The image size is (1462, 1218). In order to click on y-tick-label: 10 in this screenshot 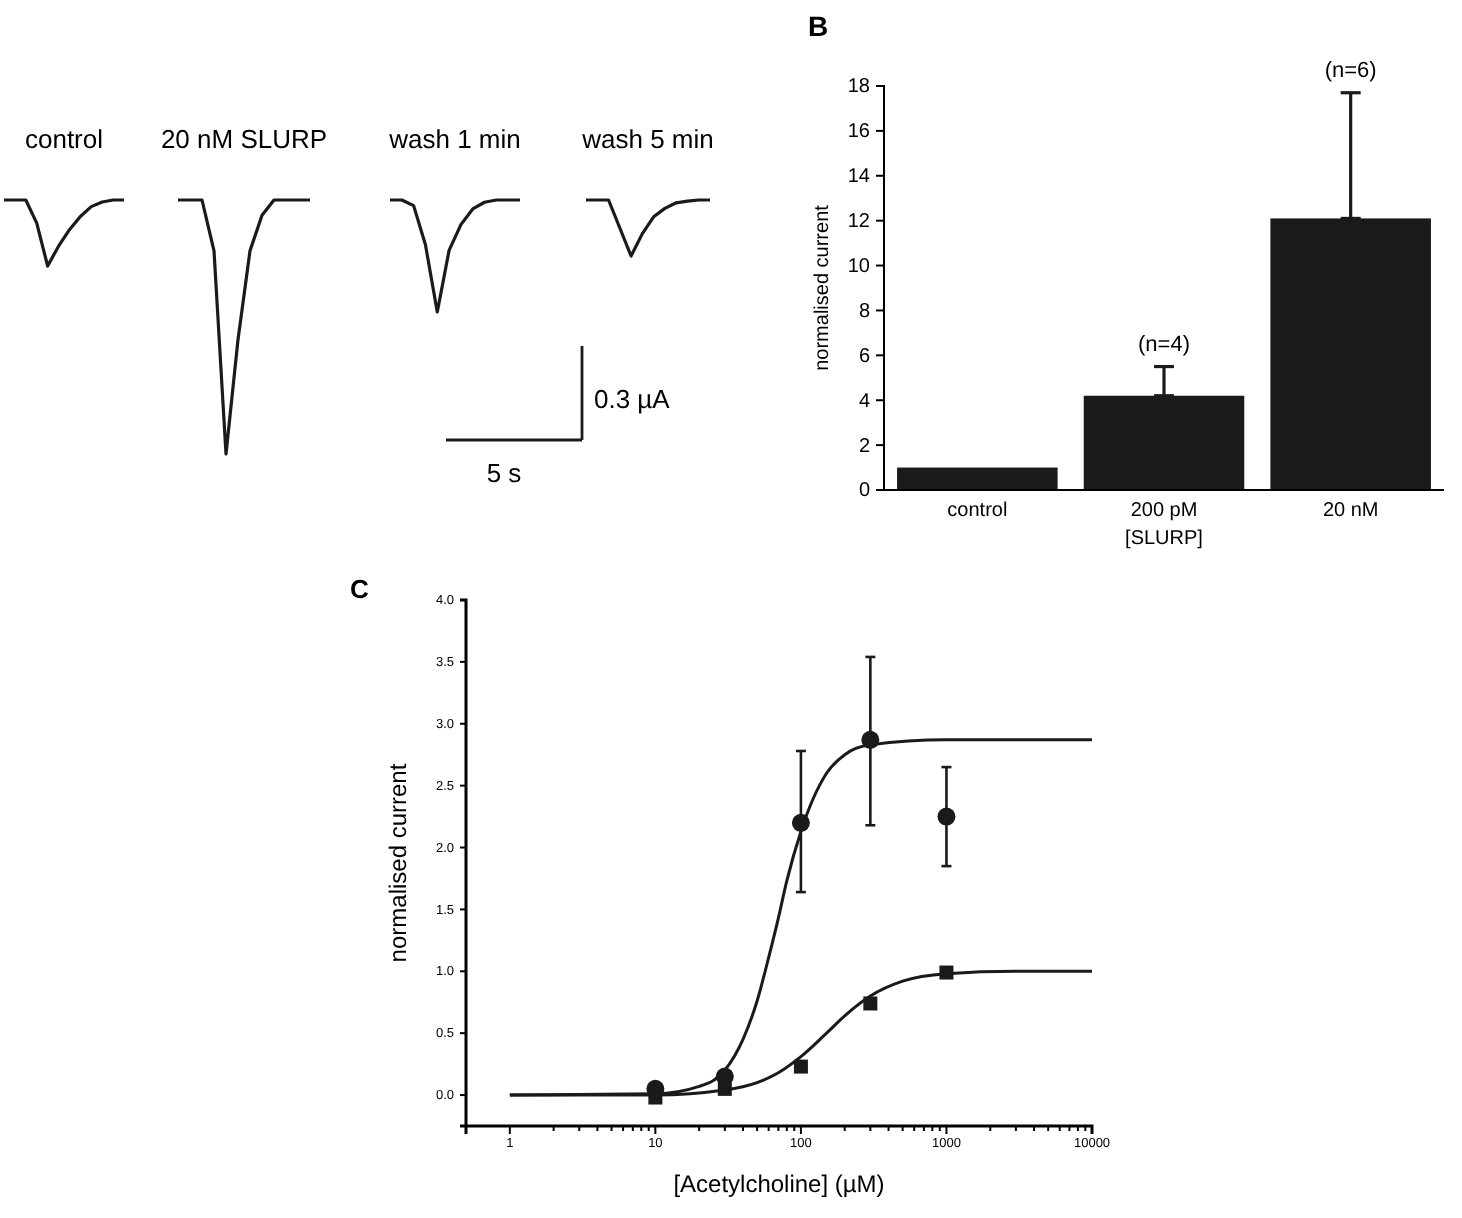, I will do `click(859, 266)`.